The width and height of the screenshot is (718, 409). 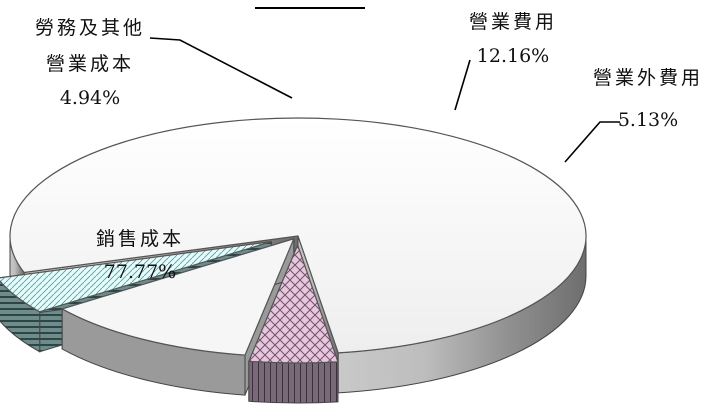 What do you see at coordinates (221, 68) in the screenshot?
I see `leader-line-labor` at bounding box center [221, 68].